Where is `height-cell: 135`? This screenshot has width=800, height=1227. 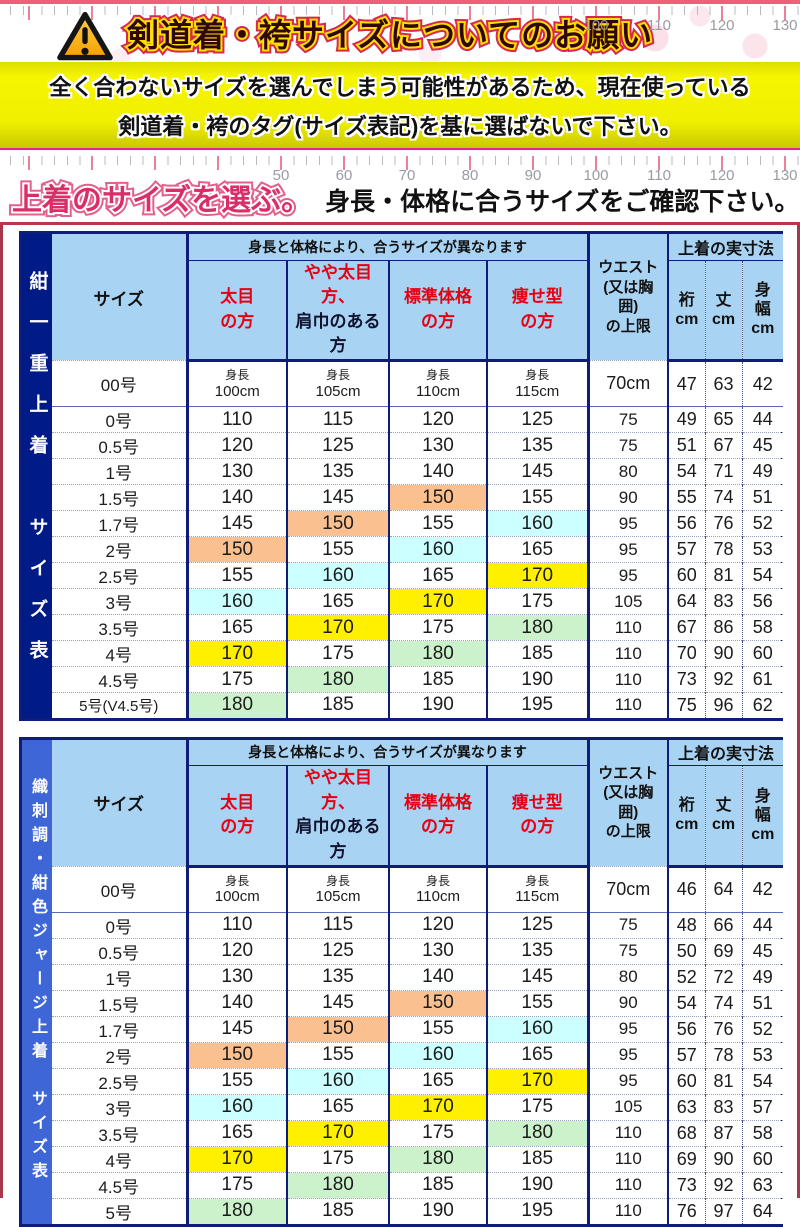
height-cell: 135 is located at coordinates (337, 471).